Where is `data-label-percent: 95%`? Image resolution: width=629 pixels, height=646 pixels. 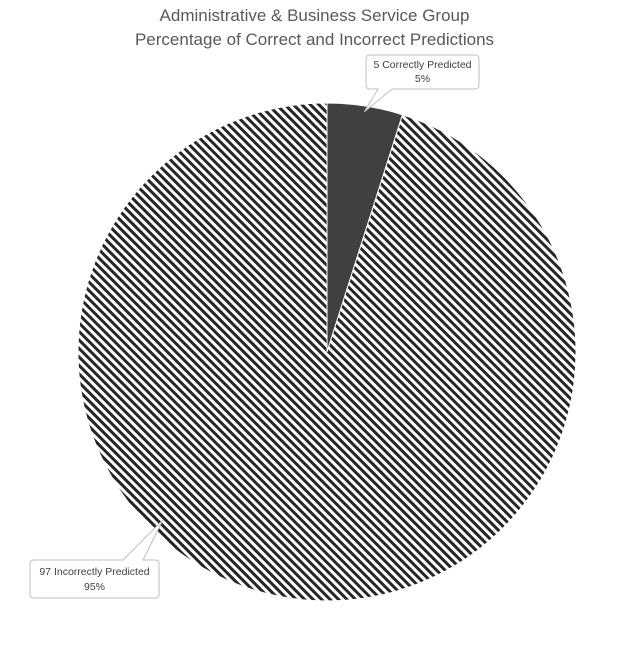 data-label-percent: 95% is located at coordinates (94, 587).